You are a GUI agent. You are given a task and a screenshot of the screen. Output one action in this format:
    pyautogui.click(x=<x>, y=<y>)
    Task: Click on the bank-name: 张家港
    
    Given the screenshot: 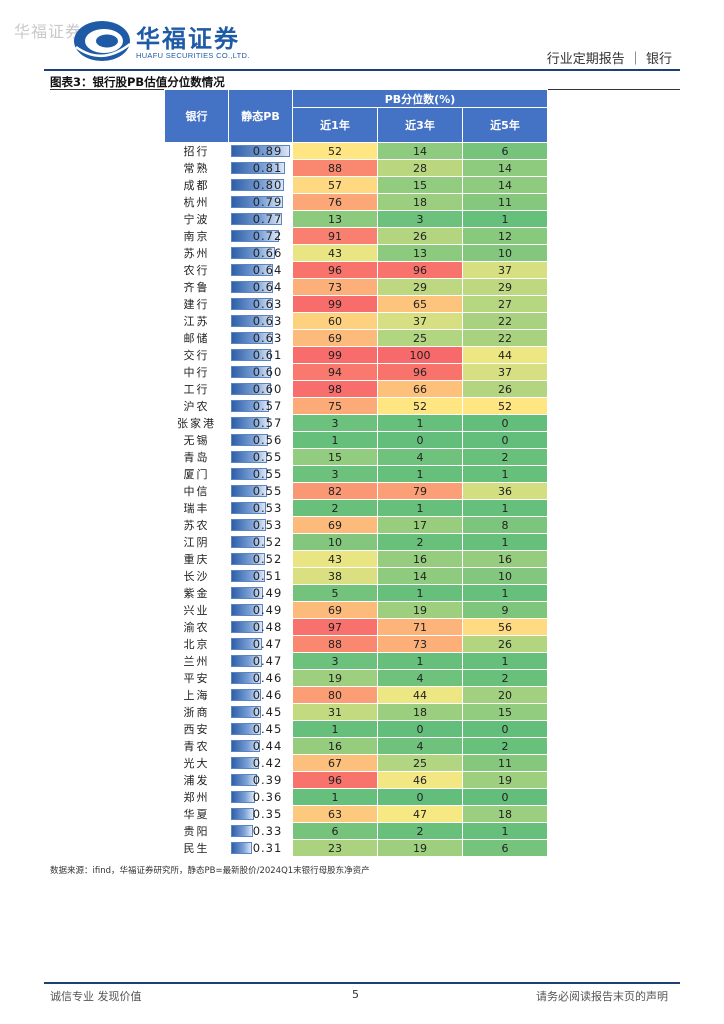 What is the action you would take?
    pyautogui.click(x=196, y=423)
    